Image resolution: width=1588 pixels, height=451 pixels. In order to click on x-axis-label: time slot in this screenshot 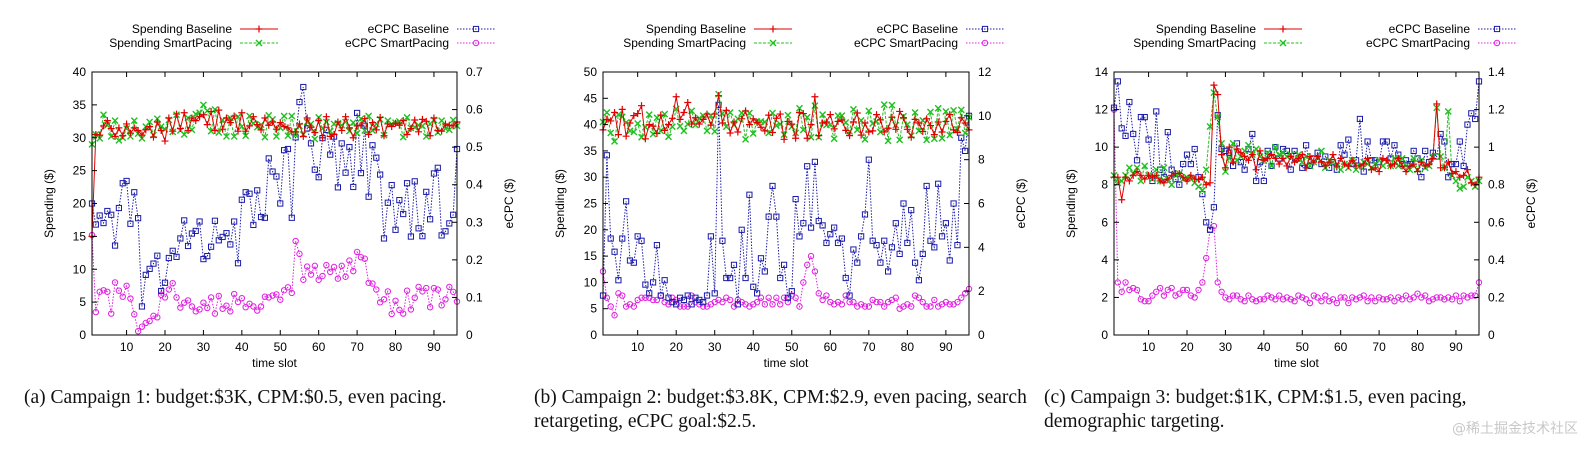, I will do `click(274, 363)`.